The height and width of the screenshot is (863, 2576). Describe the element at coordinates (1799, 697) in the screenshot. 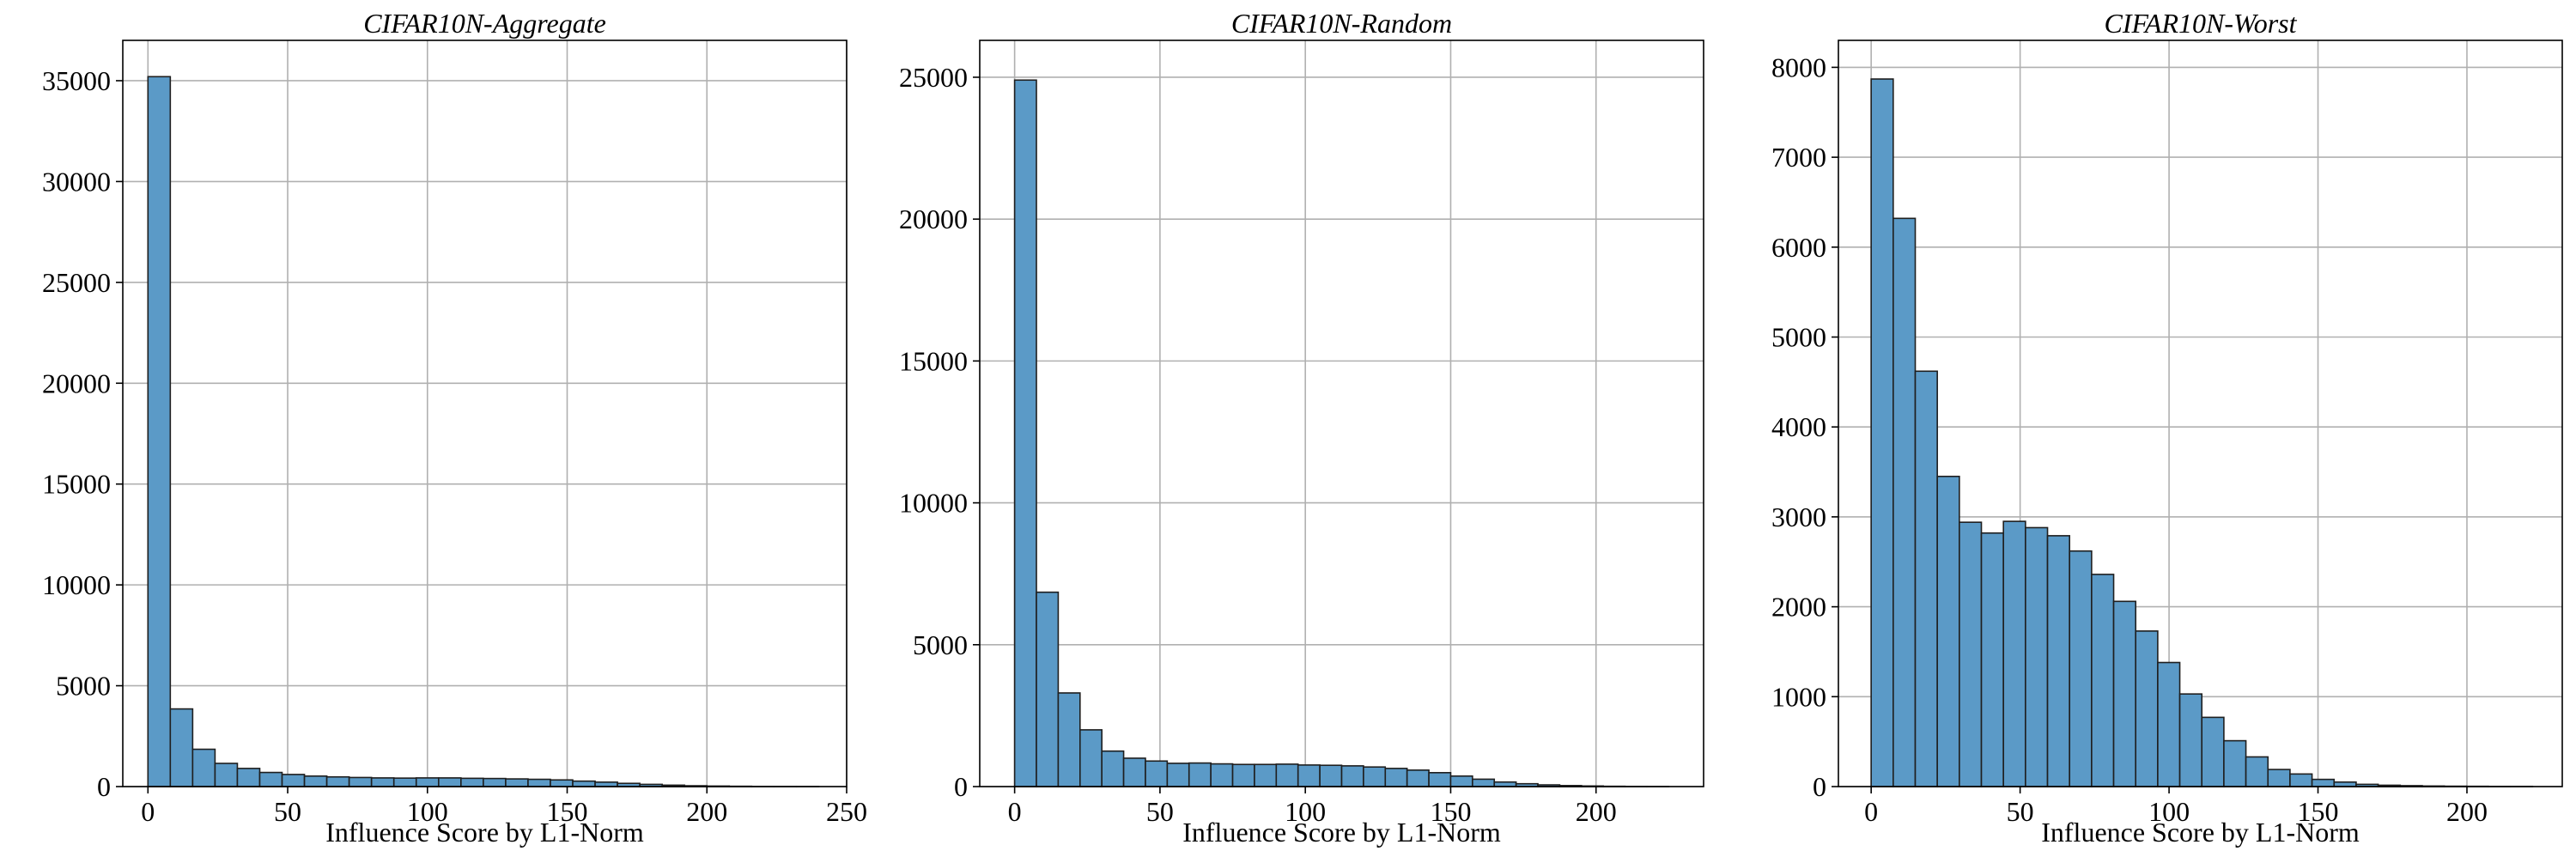

I see `y-tick-label: 1000` at that location.